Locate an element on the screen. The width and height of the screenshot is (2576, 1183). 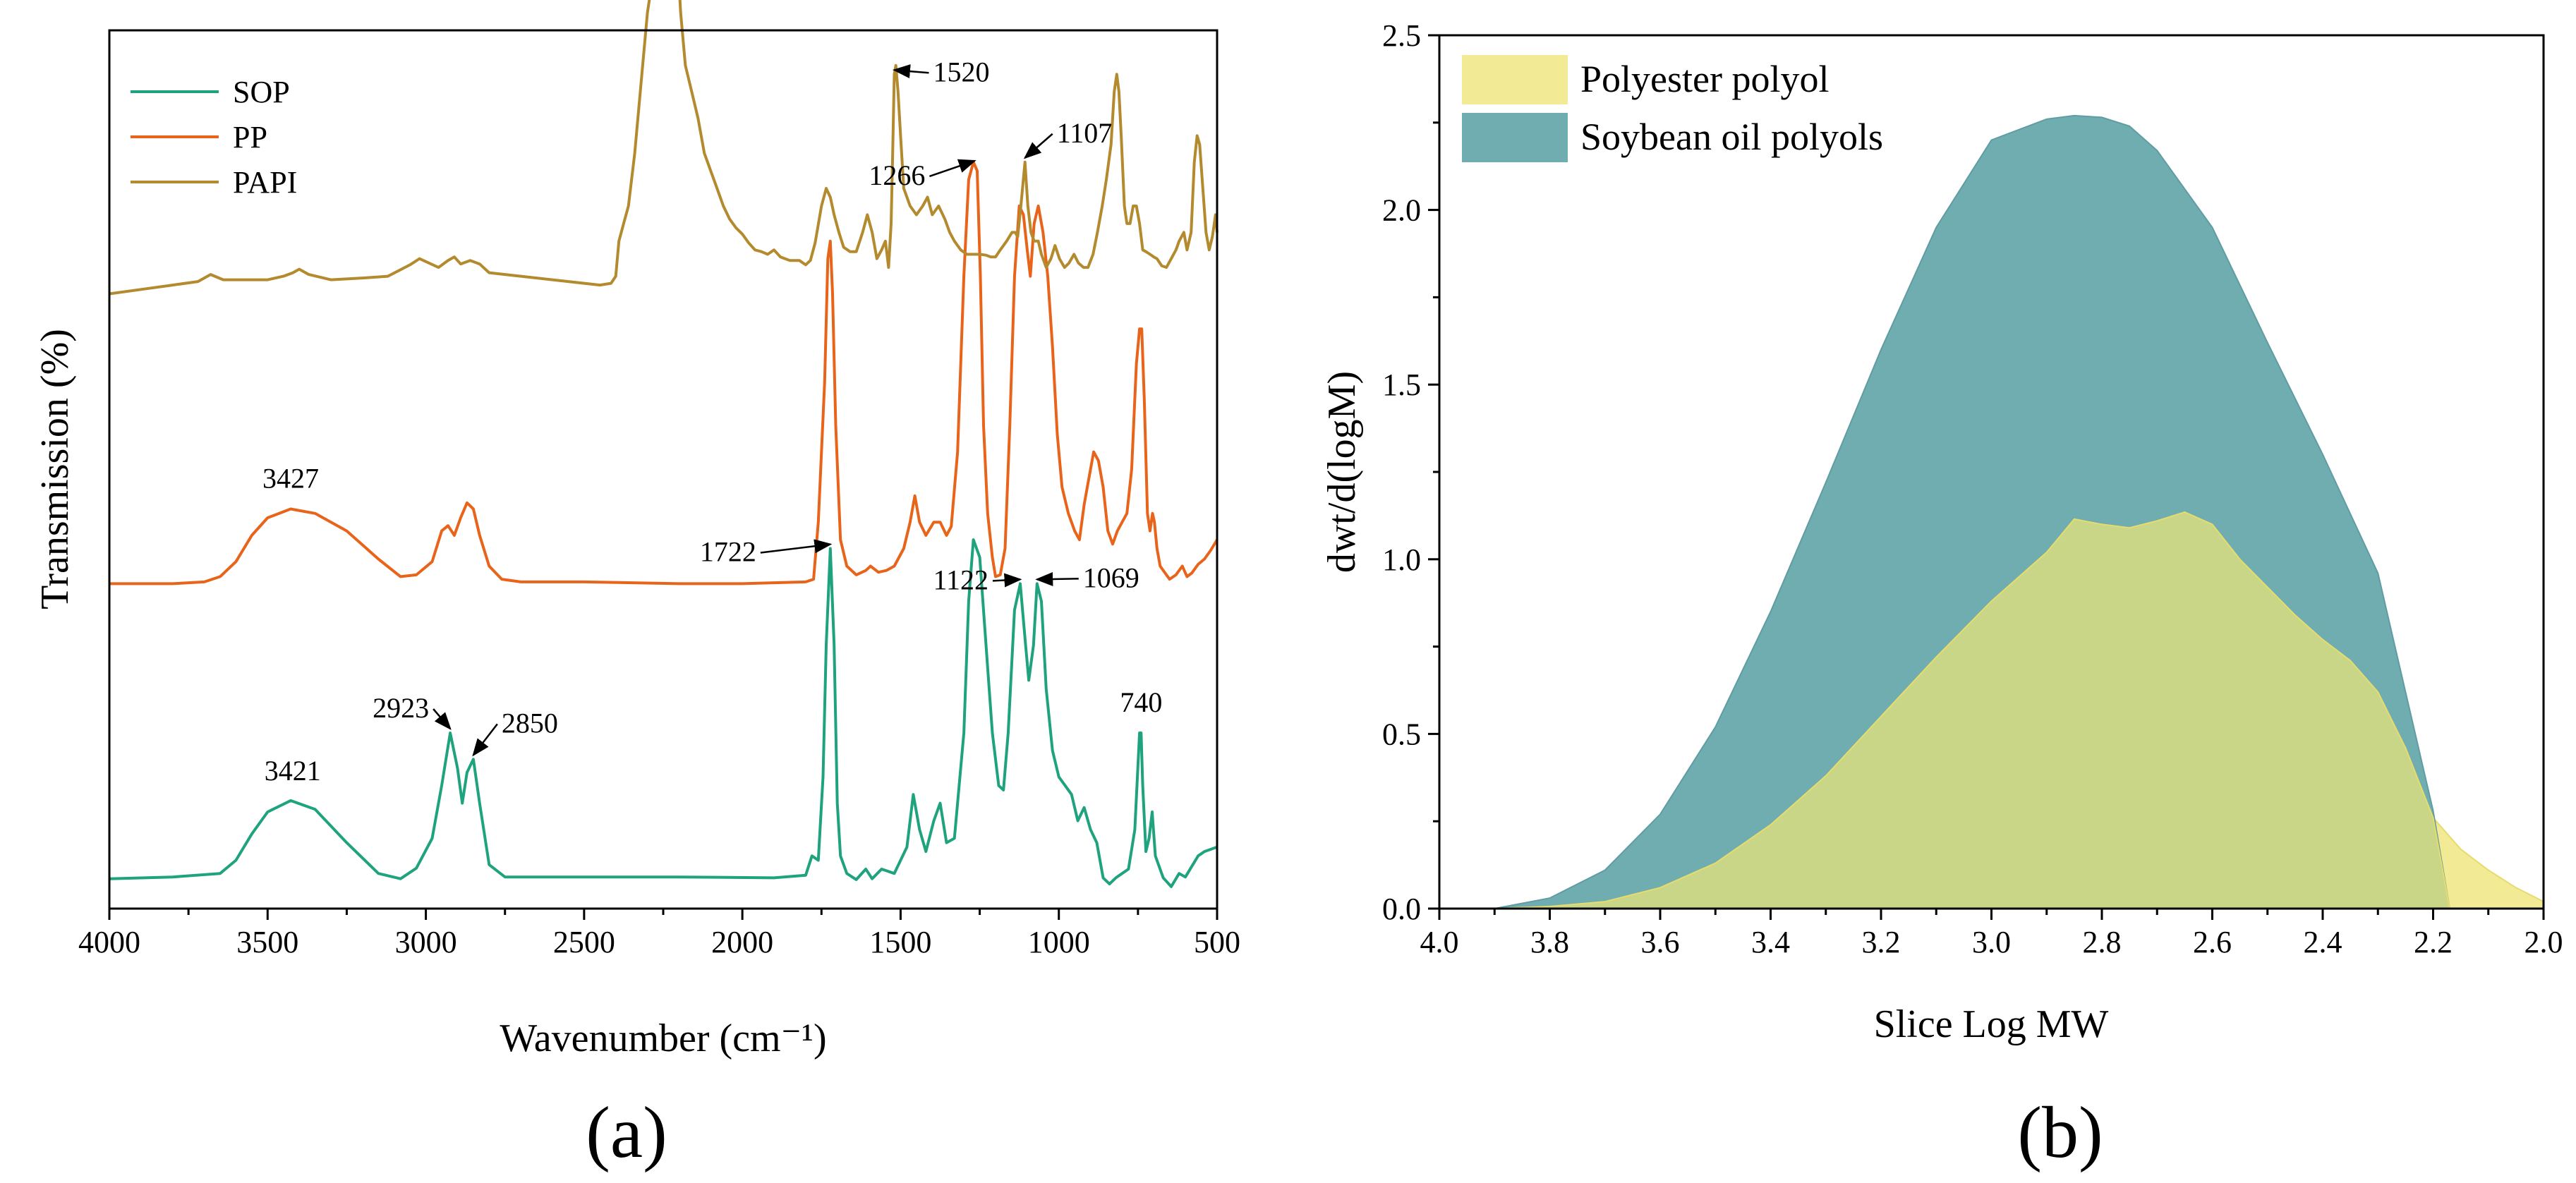
x-tick-label: 500 is located at coordinates (1217, 942).